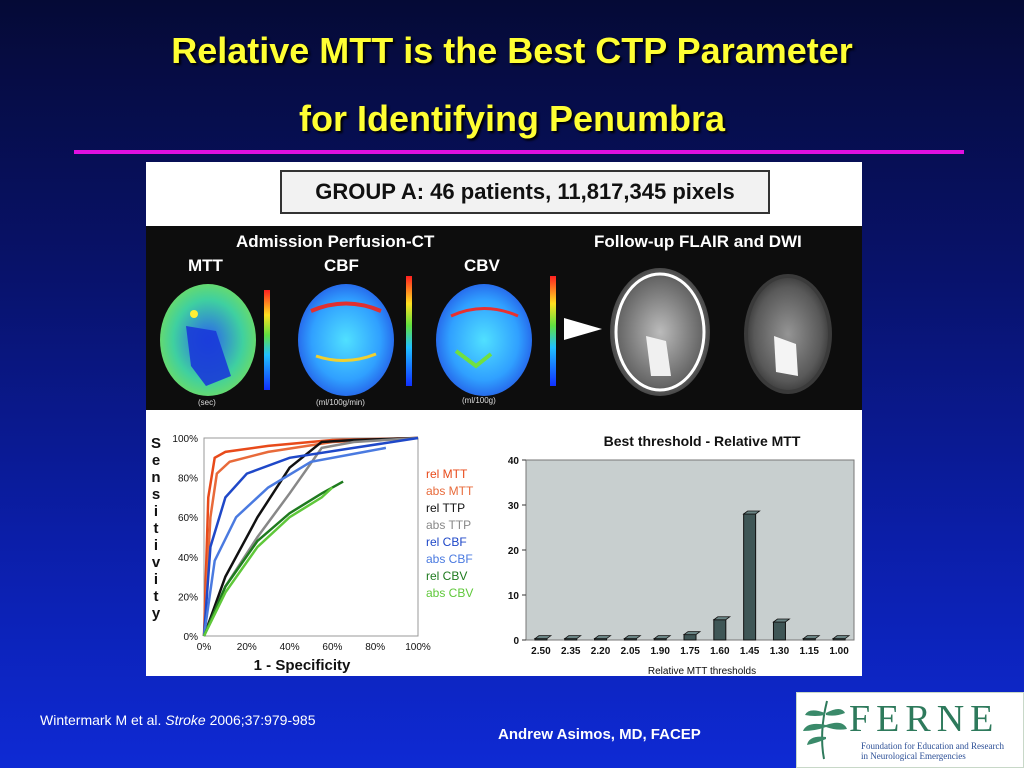 The width and height of the screenshot is (1024, 768). Describe the element at coordinates (191, 637) in the screenshot. I see `roc-y-tick-label: 0%` at that location.